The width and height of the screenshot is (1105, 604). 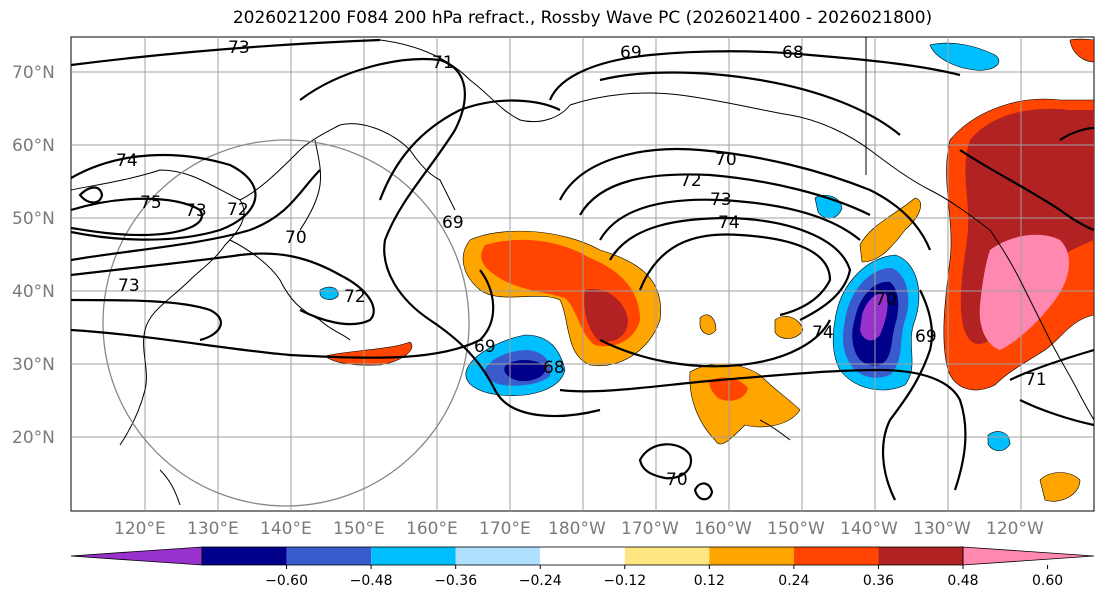 What do you see at coordinates (869, 529) in the screenshot?
I see `longitude-label: 140°W` at bounding box center [869, 529].